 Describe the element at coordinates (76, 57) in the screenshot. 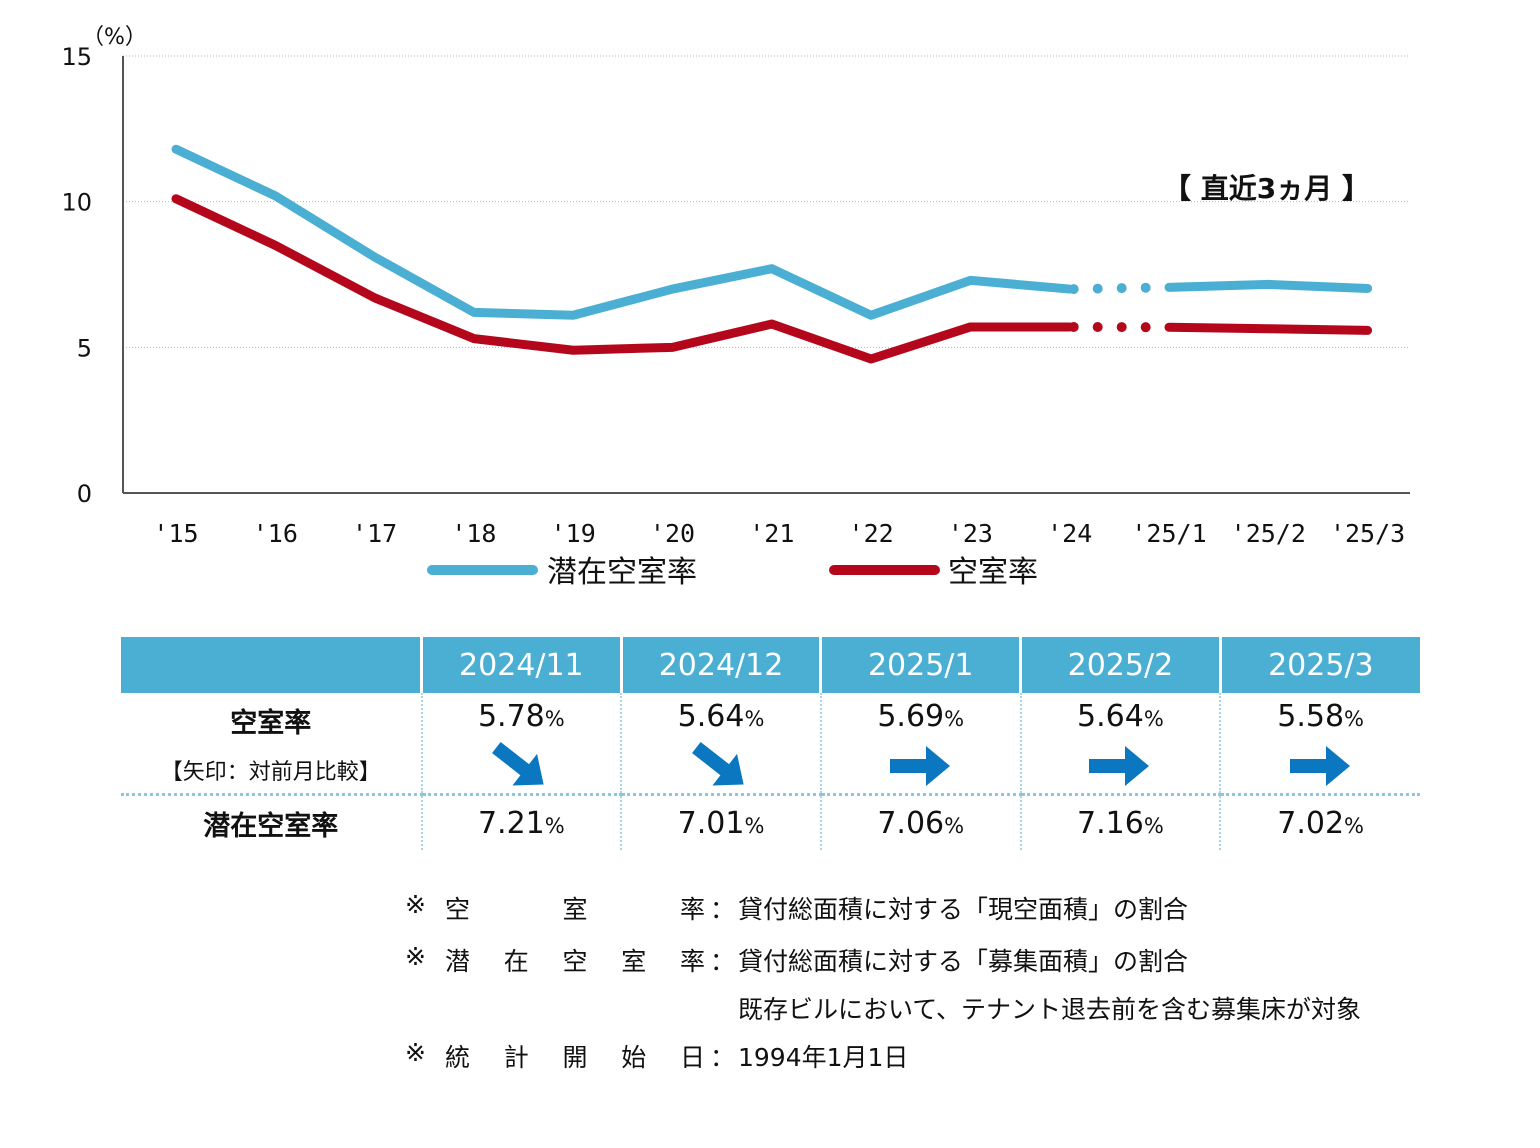

I see `y-tick-label: 15` at that location.